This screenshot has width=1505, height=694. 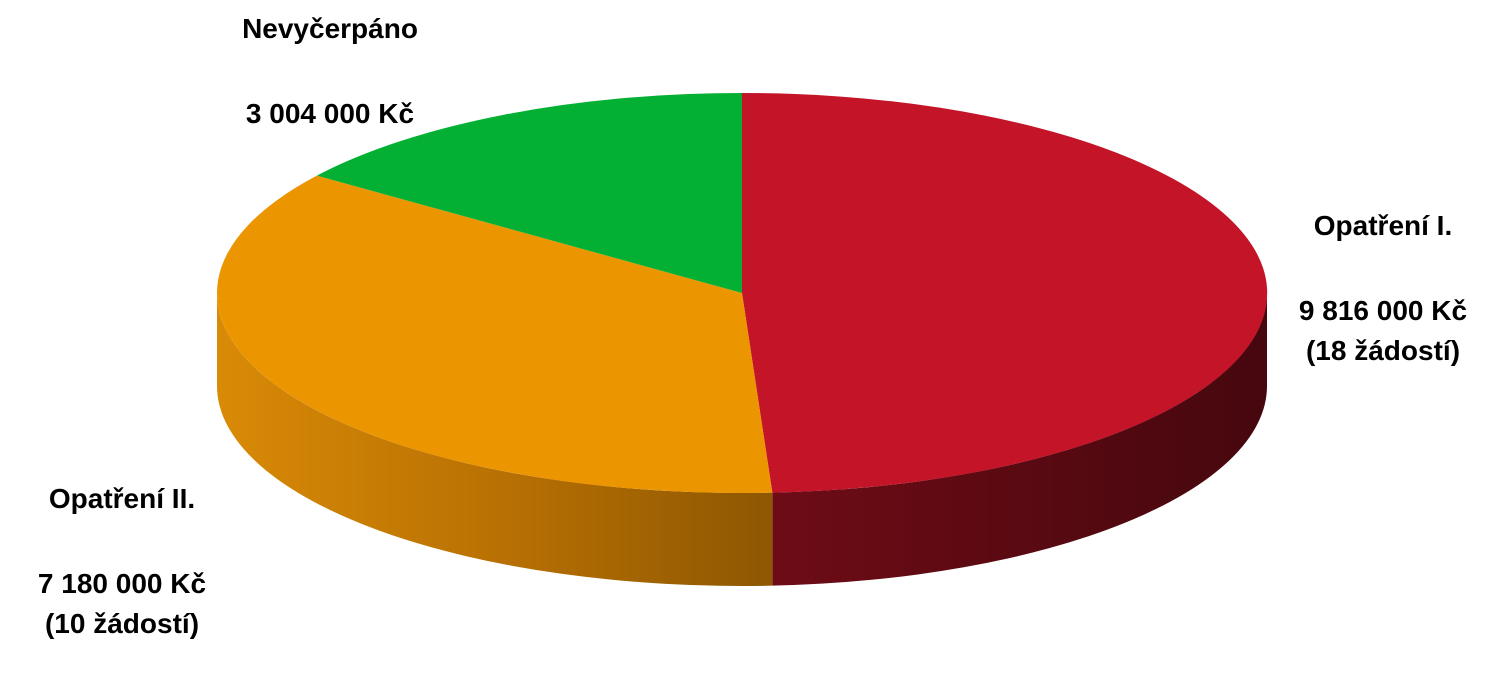 What do you see at coordinates (122, 583) in the screenshot?
I see `label-value-opatreni-ii: 7 180 000 Kč` at bounding box center [122, 583].